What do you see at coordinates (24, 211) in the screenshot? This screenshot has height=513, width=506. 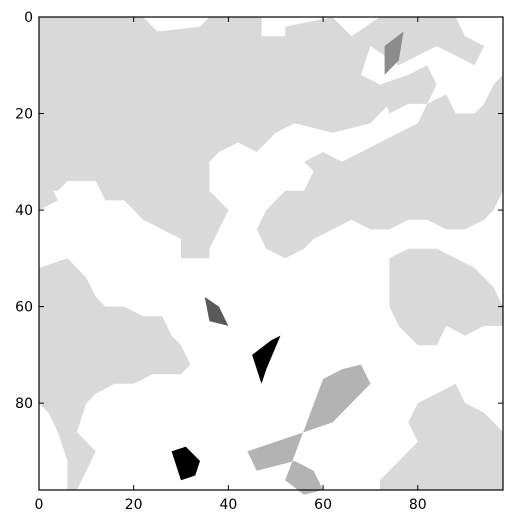 I see `y-tick-label: 40` at bounding box center [24, 211].